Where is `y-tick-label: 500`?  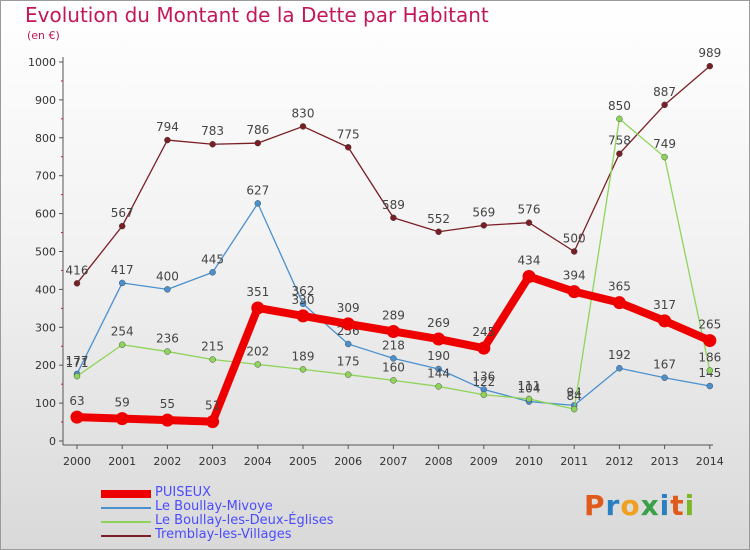
y-tick-label: 500 is located at coordinates (45, 252).